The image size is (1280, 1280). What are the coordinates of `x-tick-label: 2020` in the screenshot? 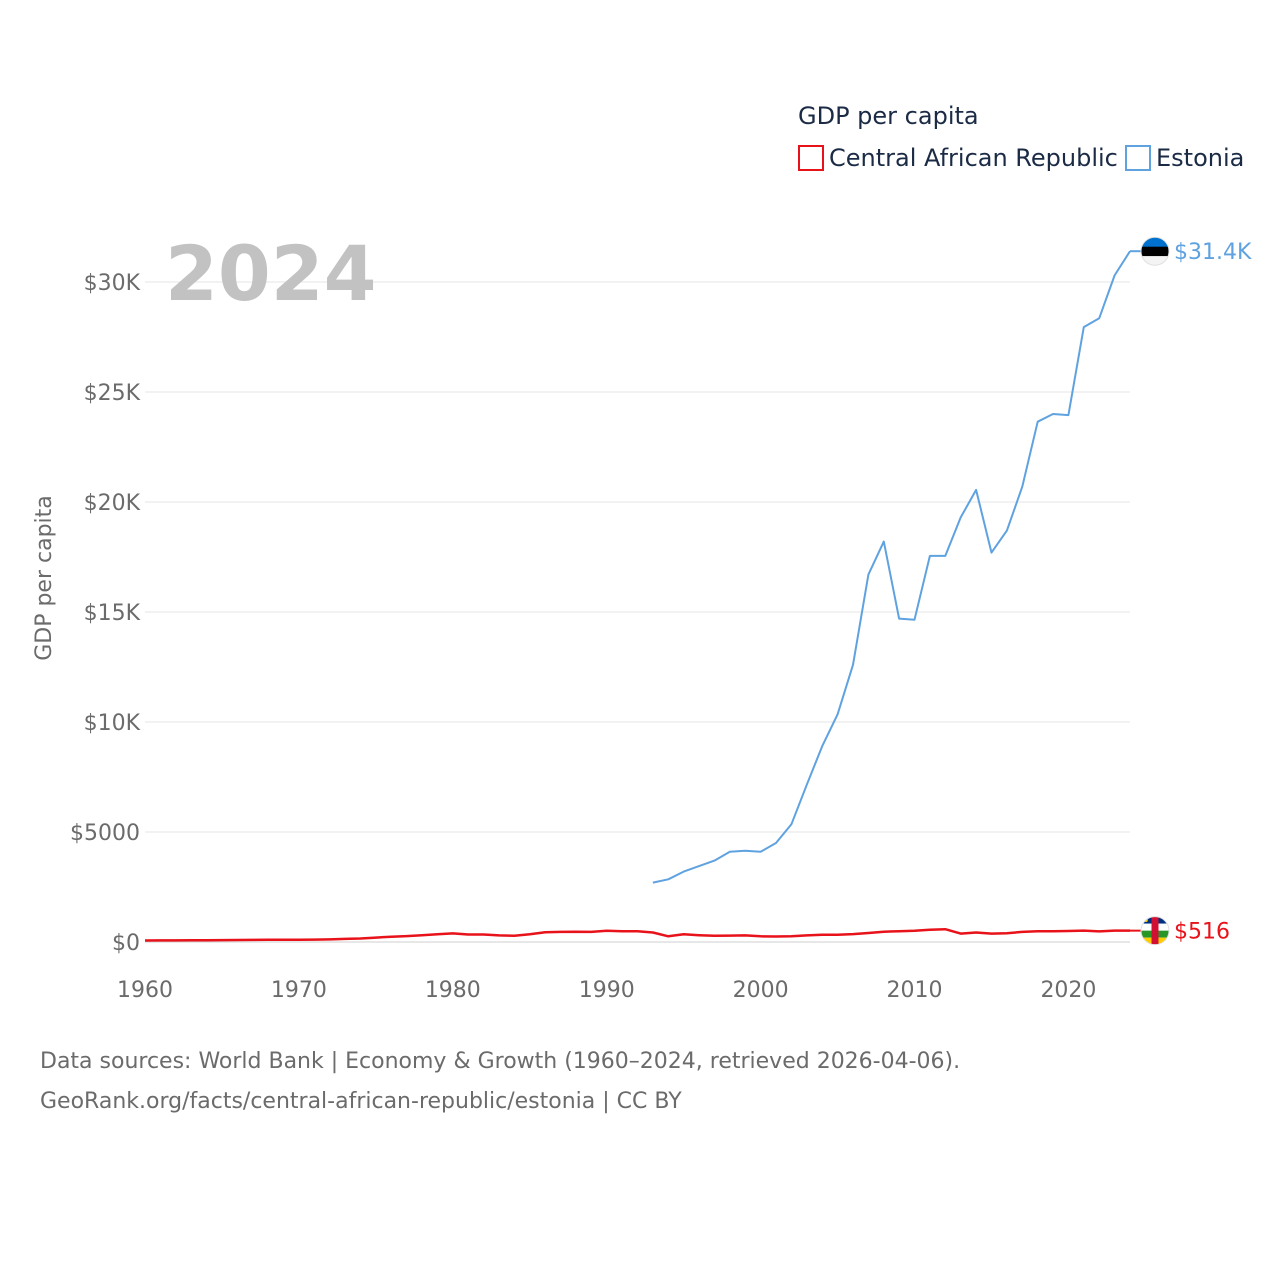 It's located at (1068, 990).